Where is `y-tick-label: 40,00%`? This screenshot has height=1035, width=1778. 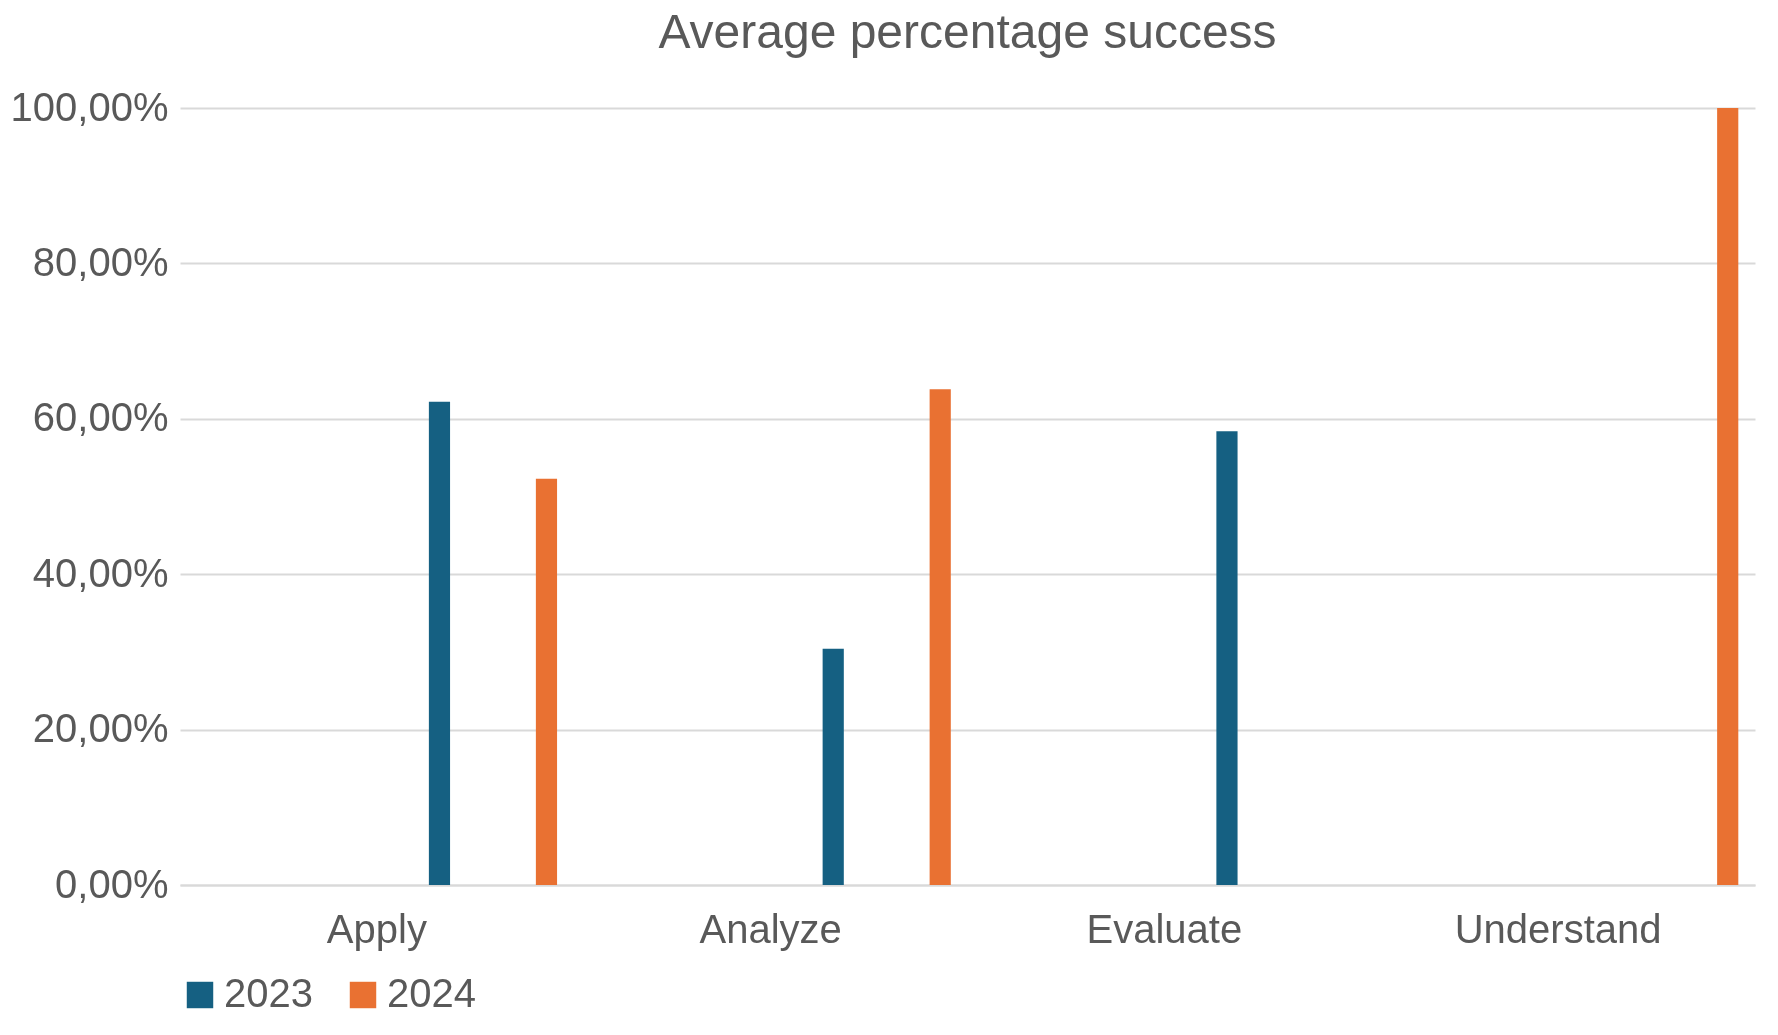 y-tick-label: 40,00% is located at coordinates (100, 572).